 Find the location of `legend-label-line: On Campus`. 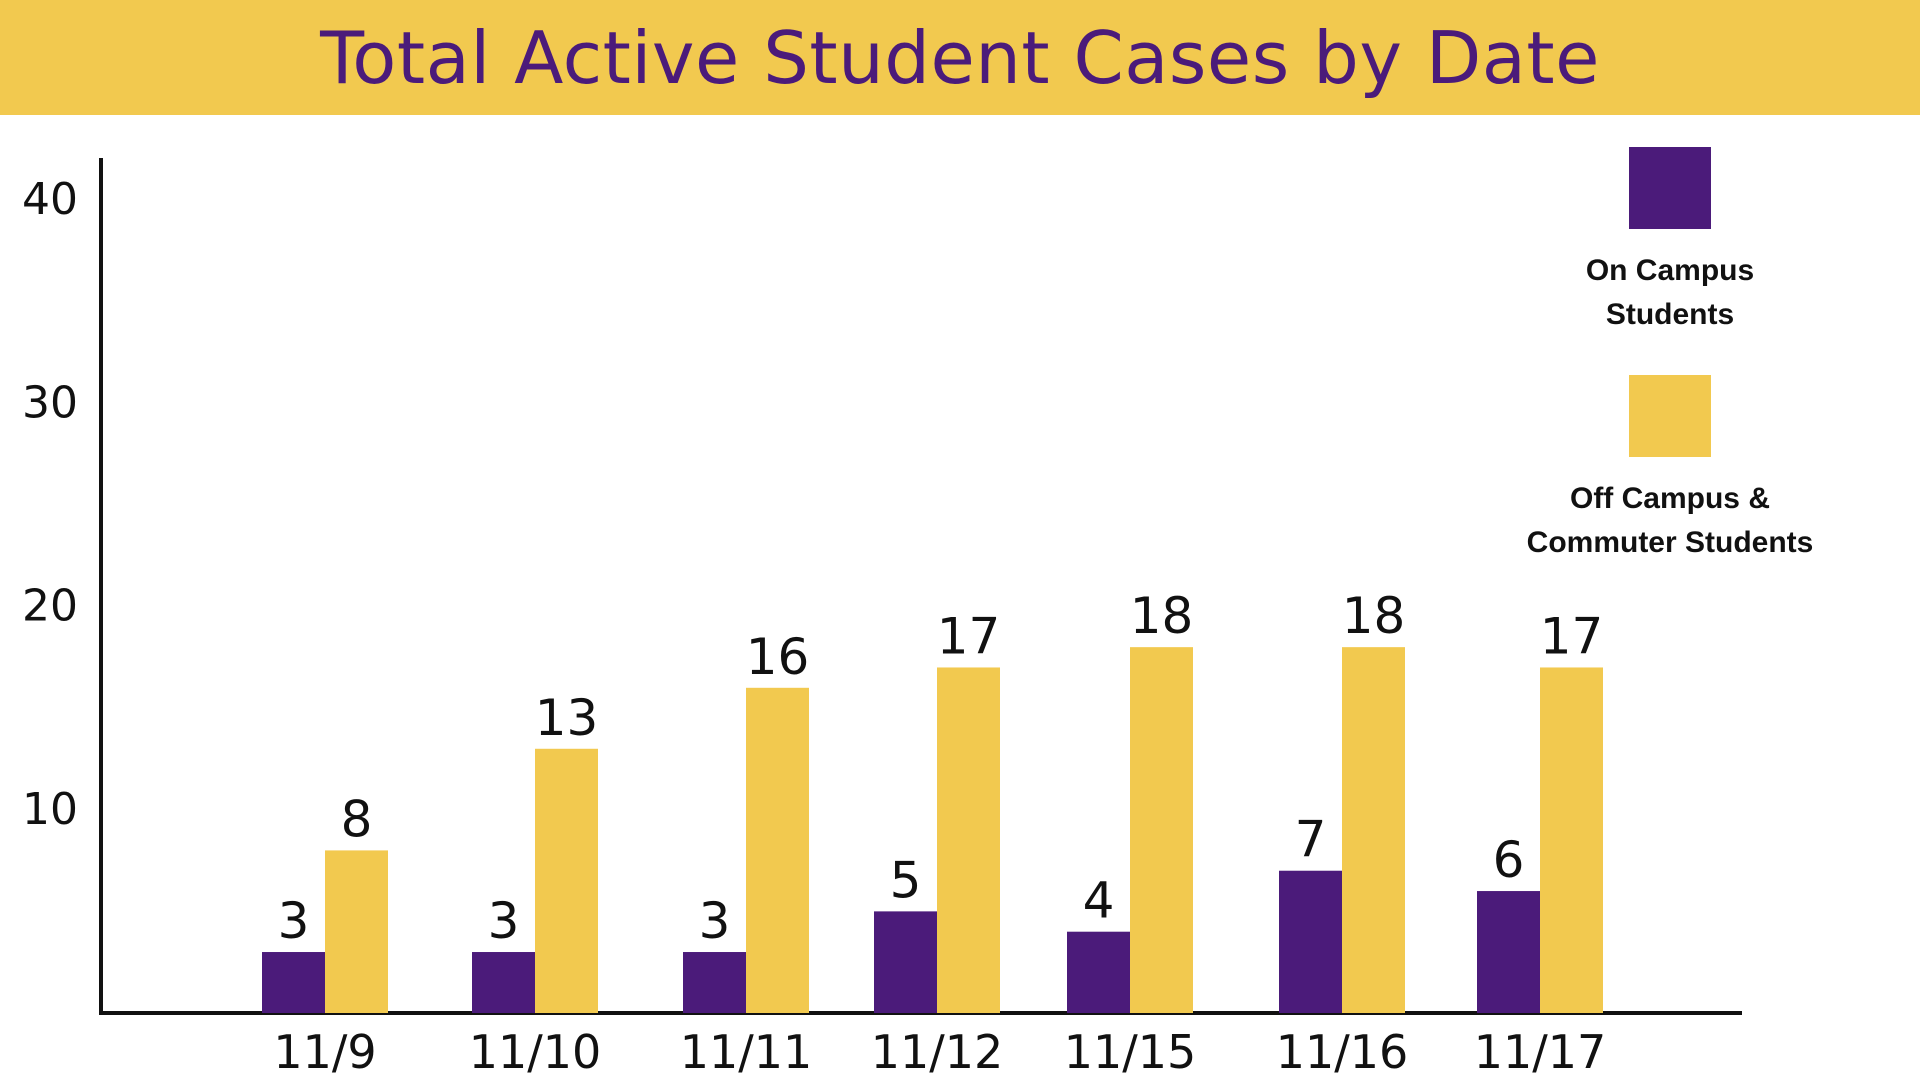

legend-label-line: On Campus is located at coordinates (1670, 270).